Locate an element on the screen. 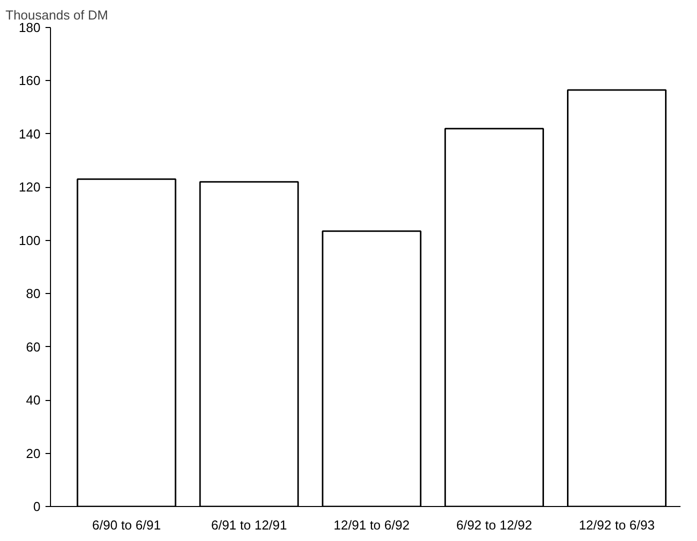  x-tick-label: 6/90 to 6/91 is located at coordinates (126, 525).